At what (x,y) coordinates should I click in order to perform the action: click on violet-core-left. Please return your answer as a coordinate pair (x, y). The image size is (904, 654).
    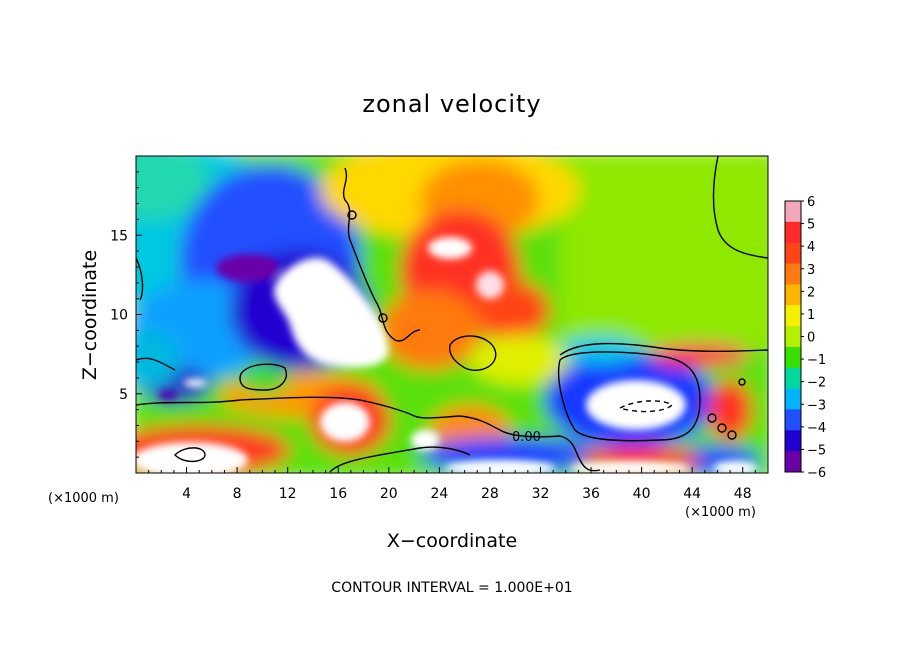
    Looking at the image, I should click on (248, 268).